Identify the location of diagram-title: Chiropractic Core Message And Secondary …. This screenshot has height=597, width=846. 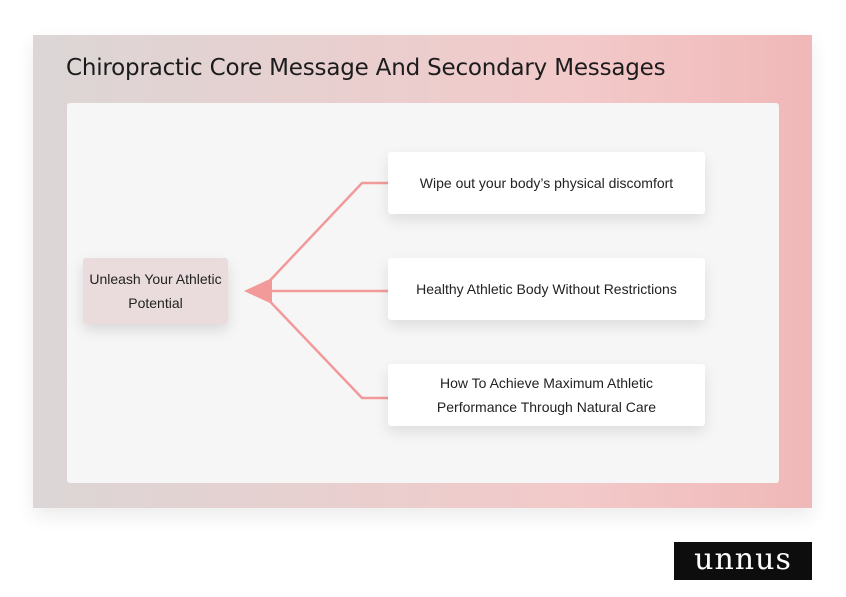
(366, 68).